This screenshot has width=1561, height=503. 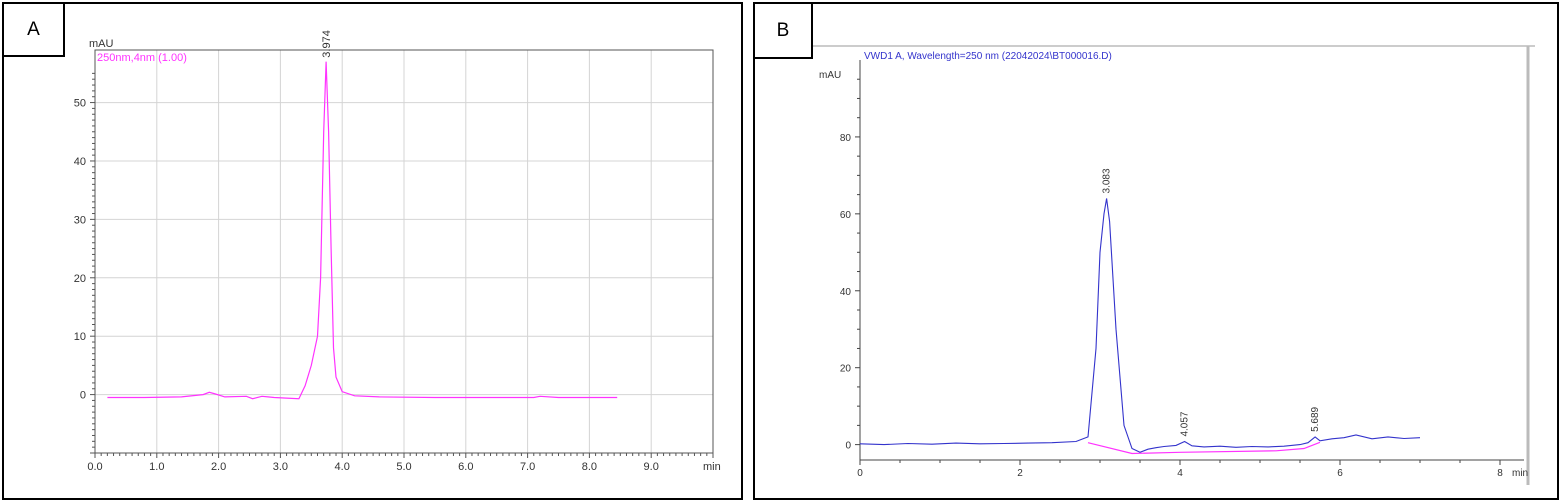 I want to click on y-tick-label-a: 0, so click(x=83, y=396).